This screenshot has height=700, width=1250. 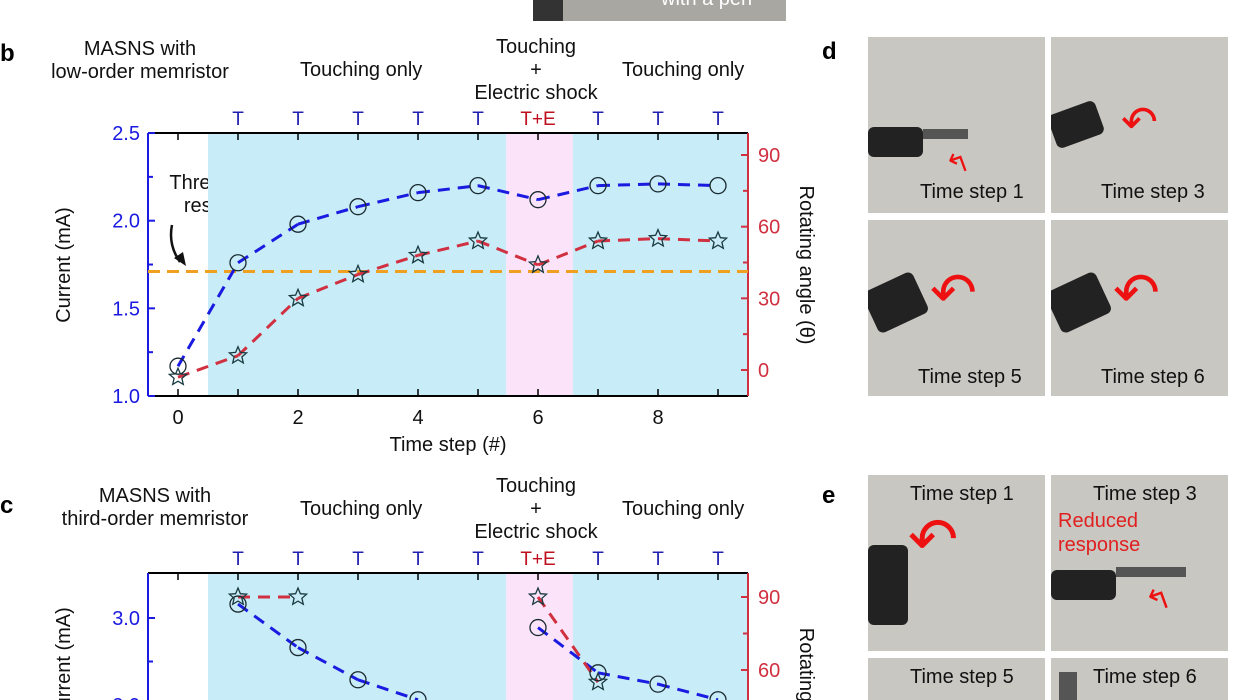 I want to click on x-tick-label: 4, so click(x=417, y=418).